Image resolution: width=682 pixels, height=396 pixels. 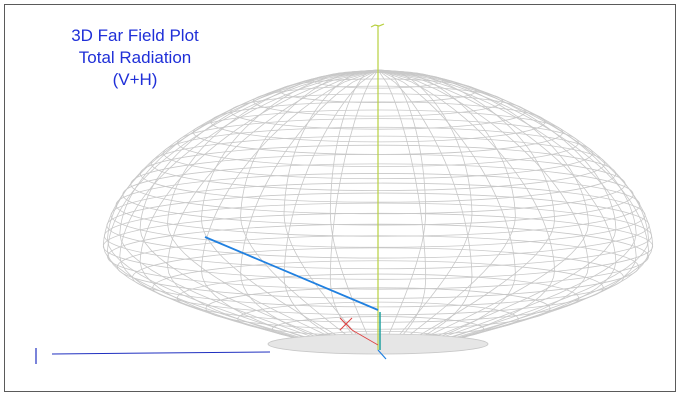 I want to click on axis-tick-icon, so click(x=377, y=25).